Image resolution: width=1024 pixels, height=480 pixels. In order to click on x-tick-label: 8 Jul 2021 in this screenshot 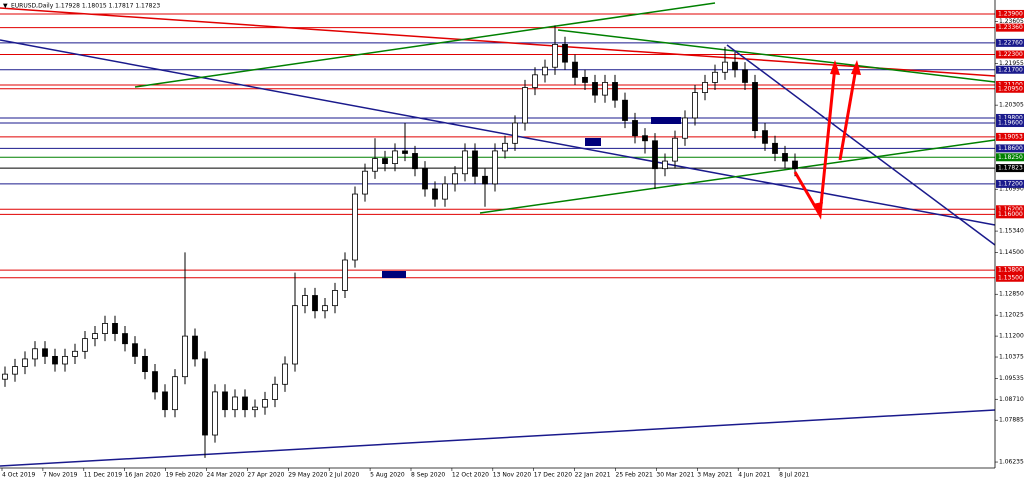, I will do `click(794, 475)`.